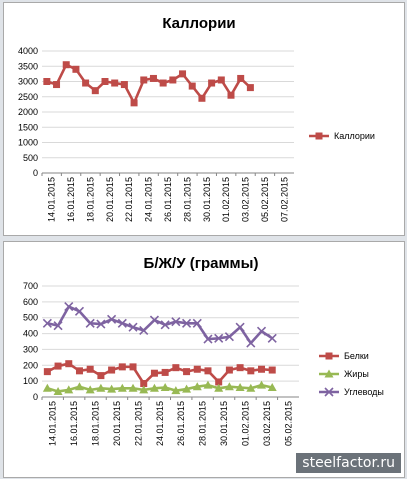 This screenshot has height=479, width=407. I want to click on calories-y-tick-label: 1000, so click(28, 143).